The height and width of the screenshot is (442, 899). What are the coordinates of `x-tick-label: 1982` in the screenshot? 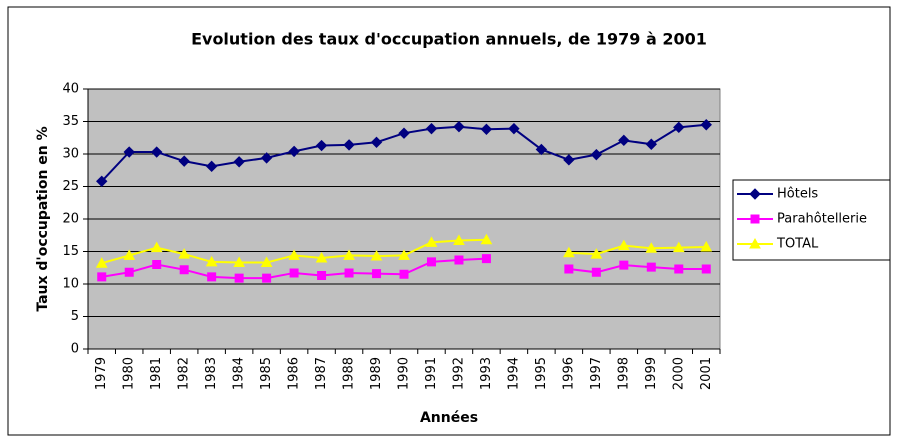 It's located at (184, 373).